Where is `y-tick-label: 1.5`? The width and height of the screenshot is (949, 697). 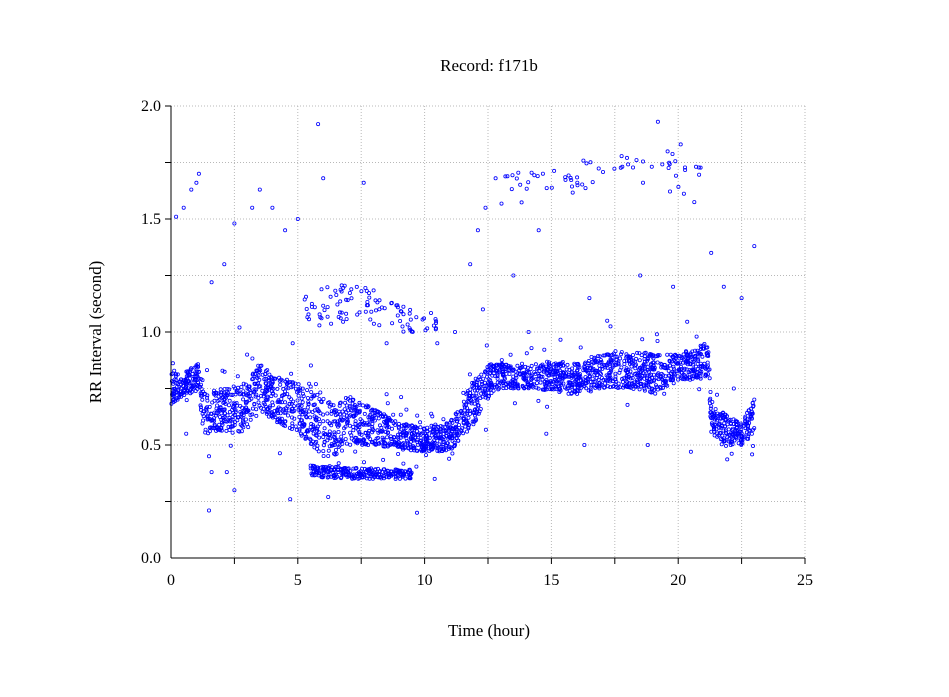 y-tick-label: 1.5 is located at coordinates (151, 219).